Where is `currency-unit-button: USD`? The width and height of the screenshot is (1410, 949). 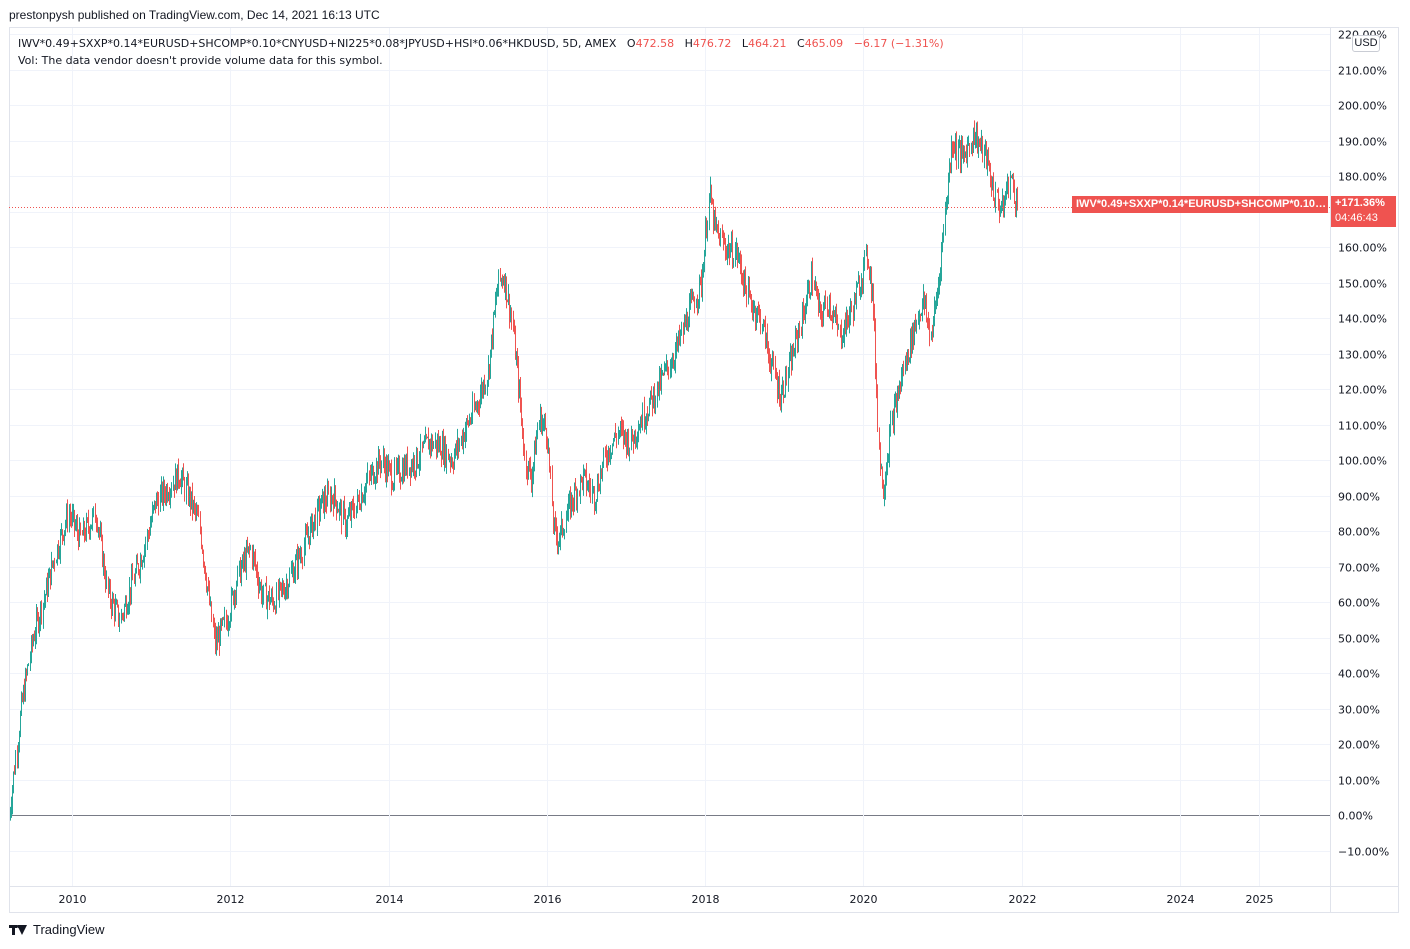 currency-unit-button: USD is located at coordinates (1366, 43).